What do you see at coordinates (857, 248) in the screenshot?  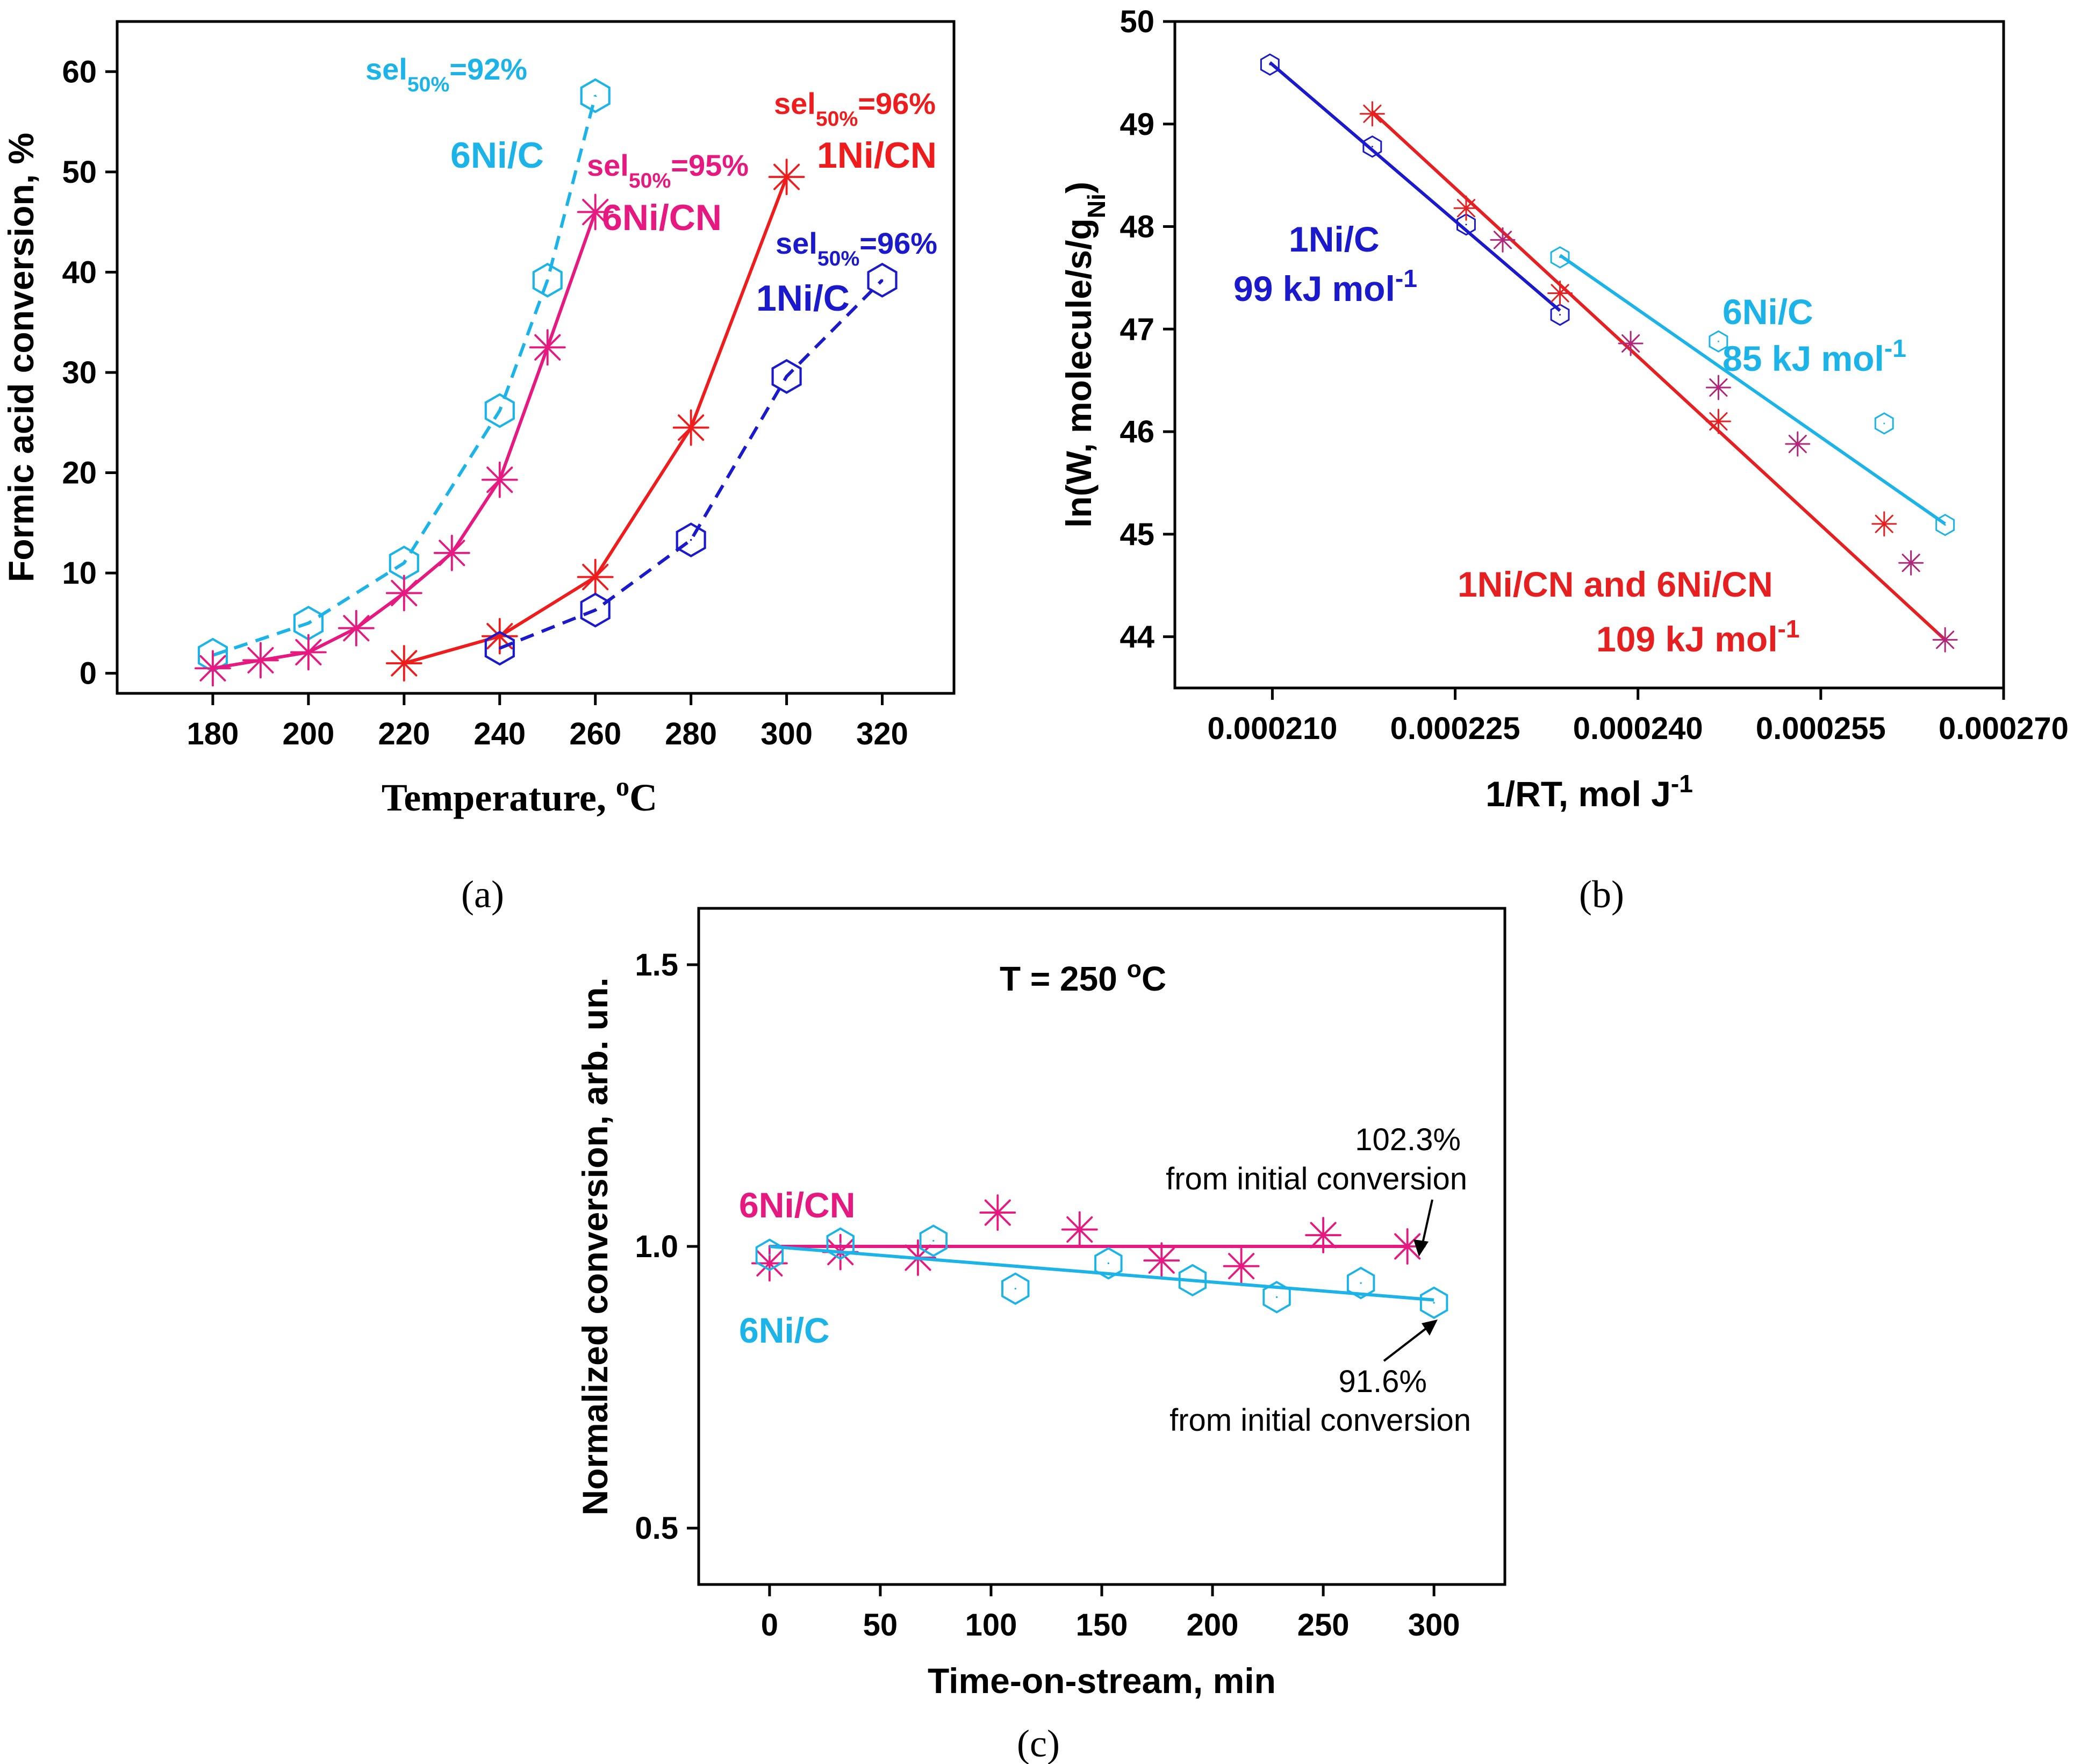 I see `selectivity-annotation: sel50%=96%` at bounding box center [857, 248].